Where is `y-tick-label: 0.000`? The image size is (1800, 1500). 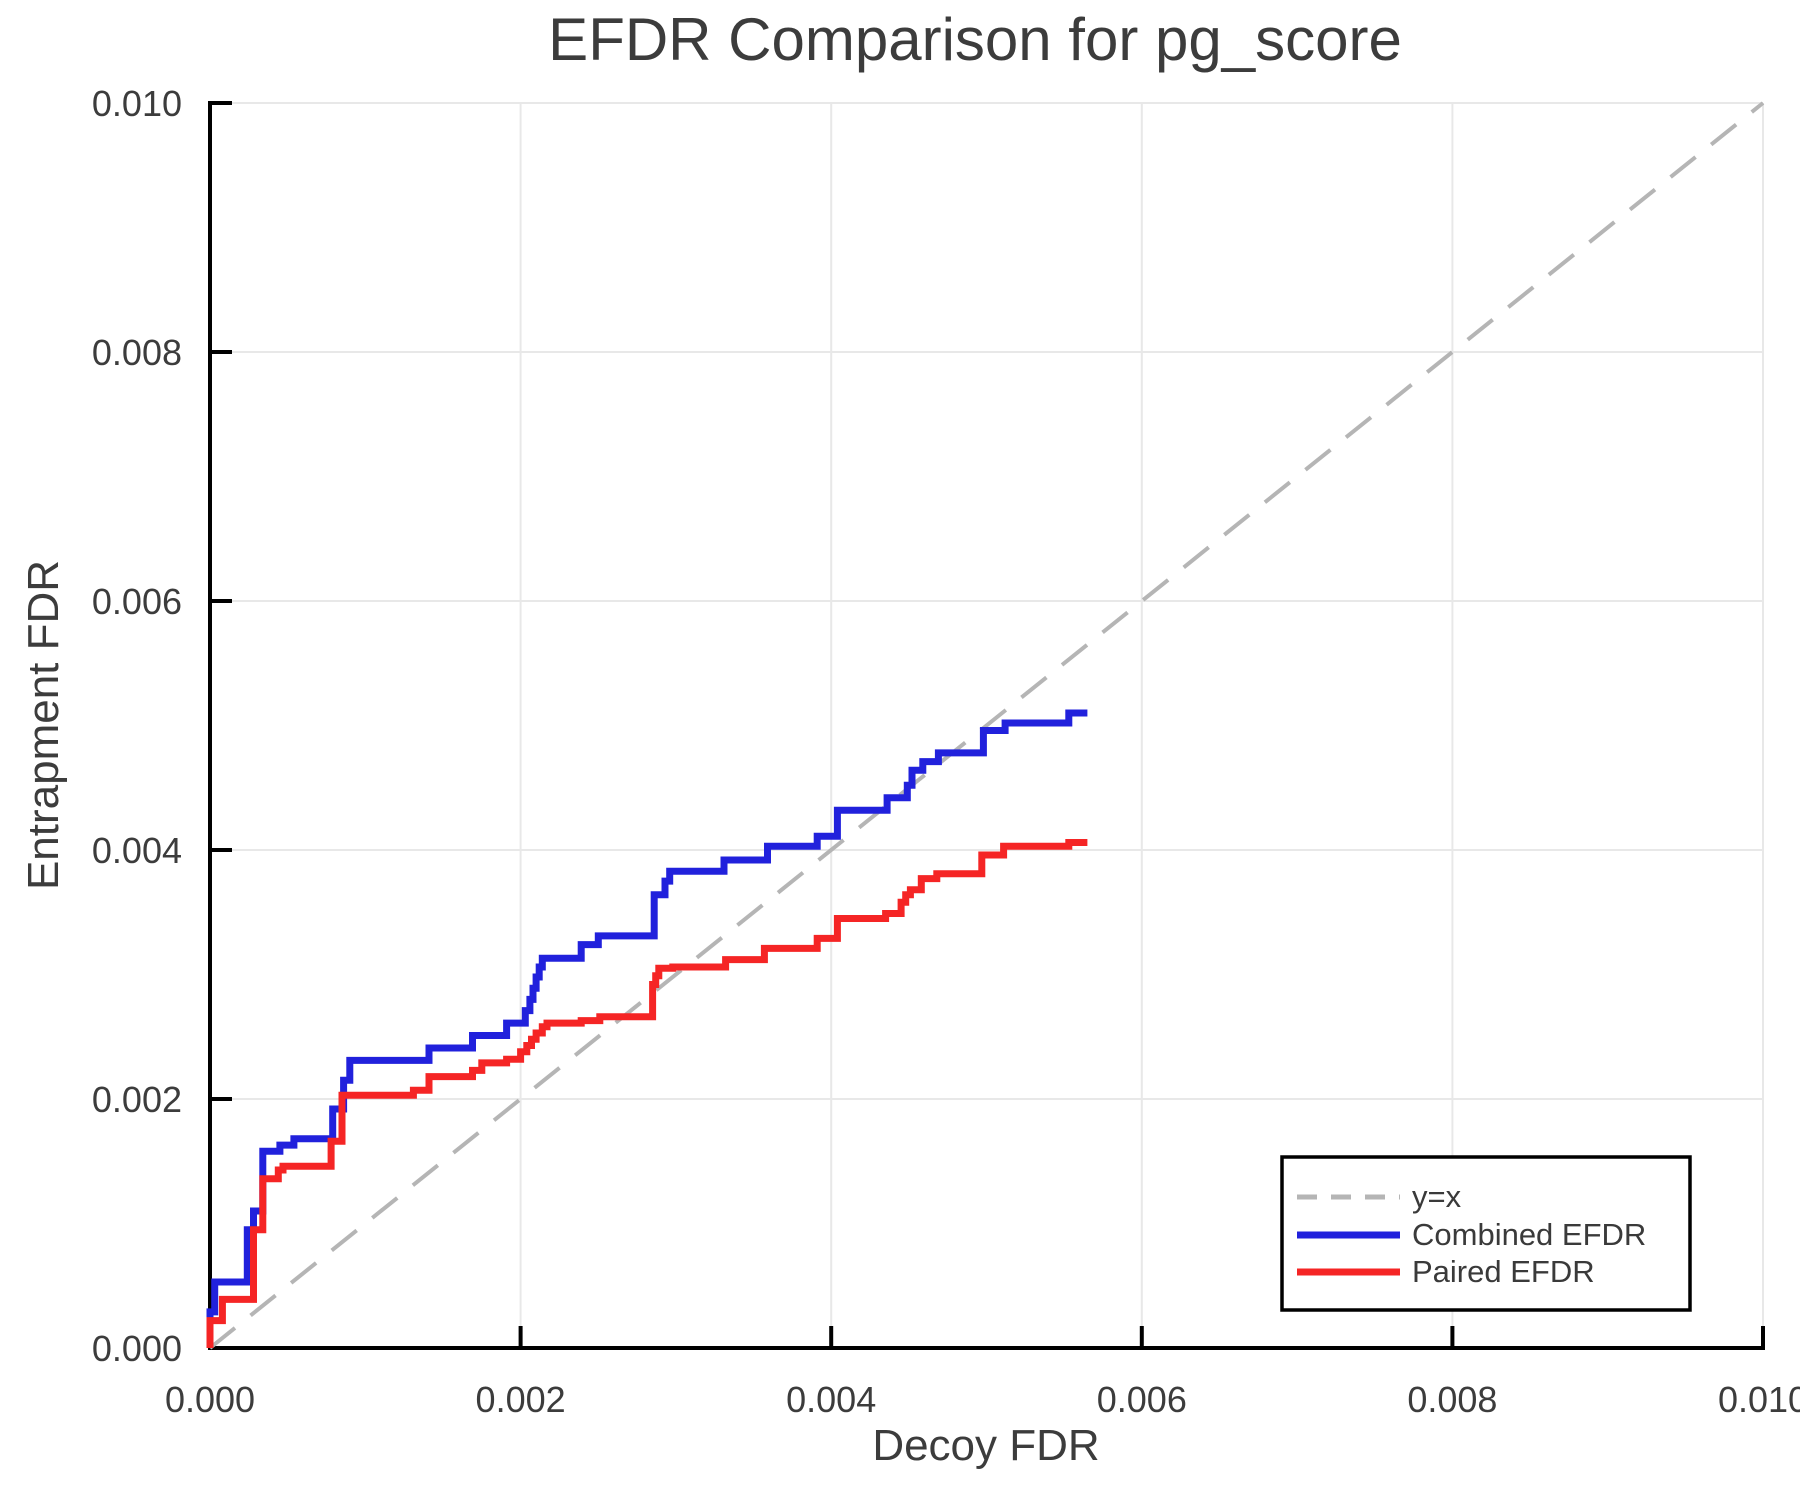
y-tick-label: 0.000 is located at coordinates (137, 1348).